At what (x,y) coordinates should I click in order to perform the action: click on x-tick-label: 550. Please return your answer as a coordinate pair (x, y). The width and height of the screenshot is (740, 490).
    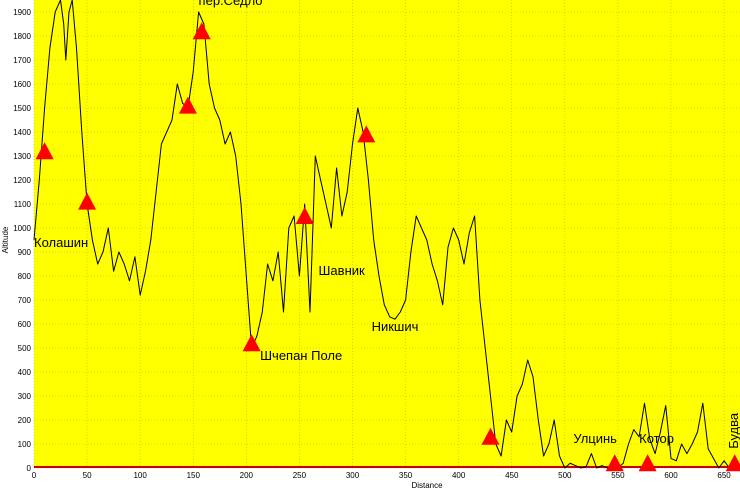
    Looking at the image, I should click on (618, 475).